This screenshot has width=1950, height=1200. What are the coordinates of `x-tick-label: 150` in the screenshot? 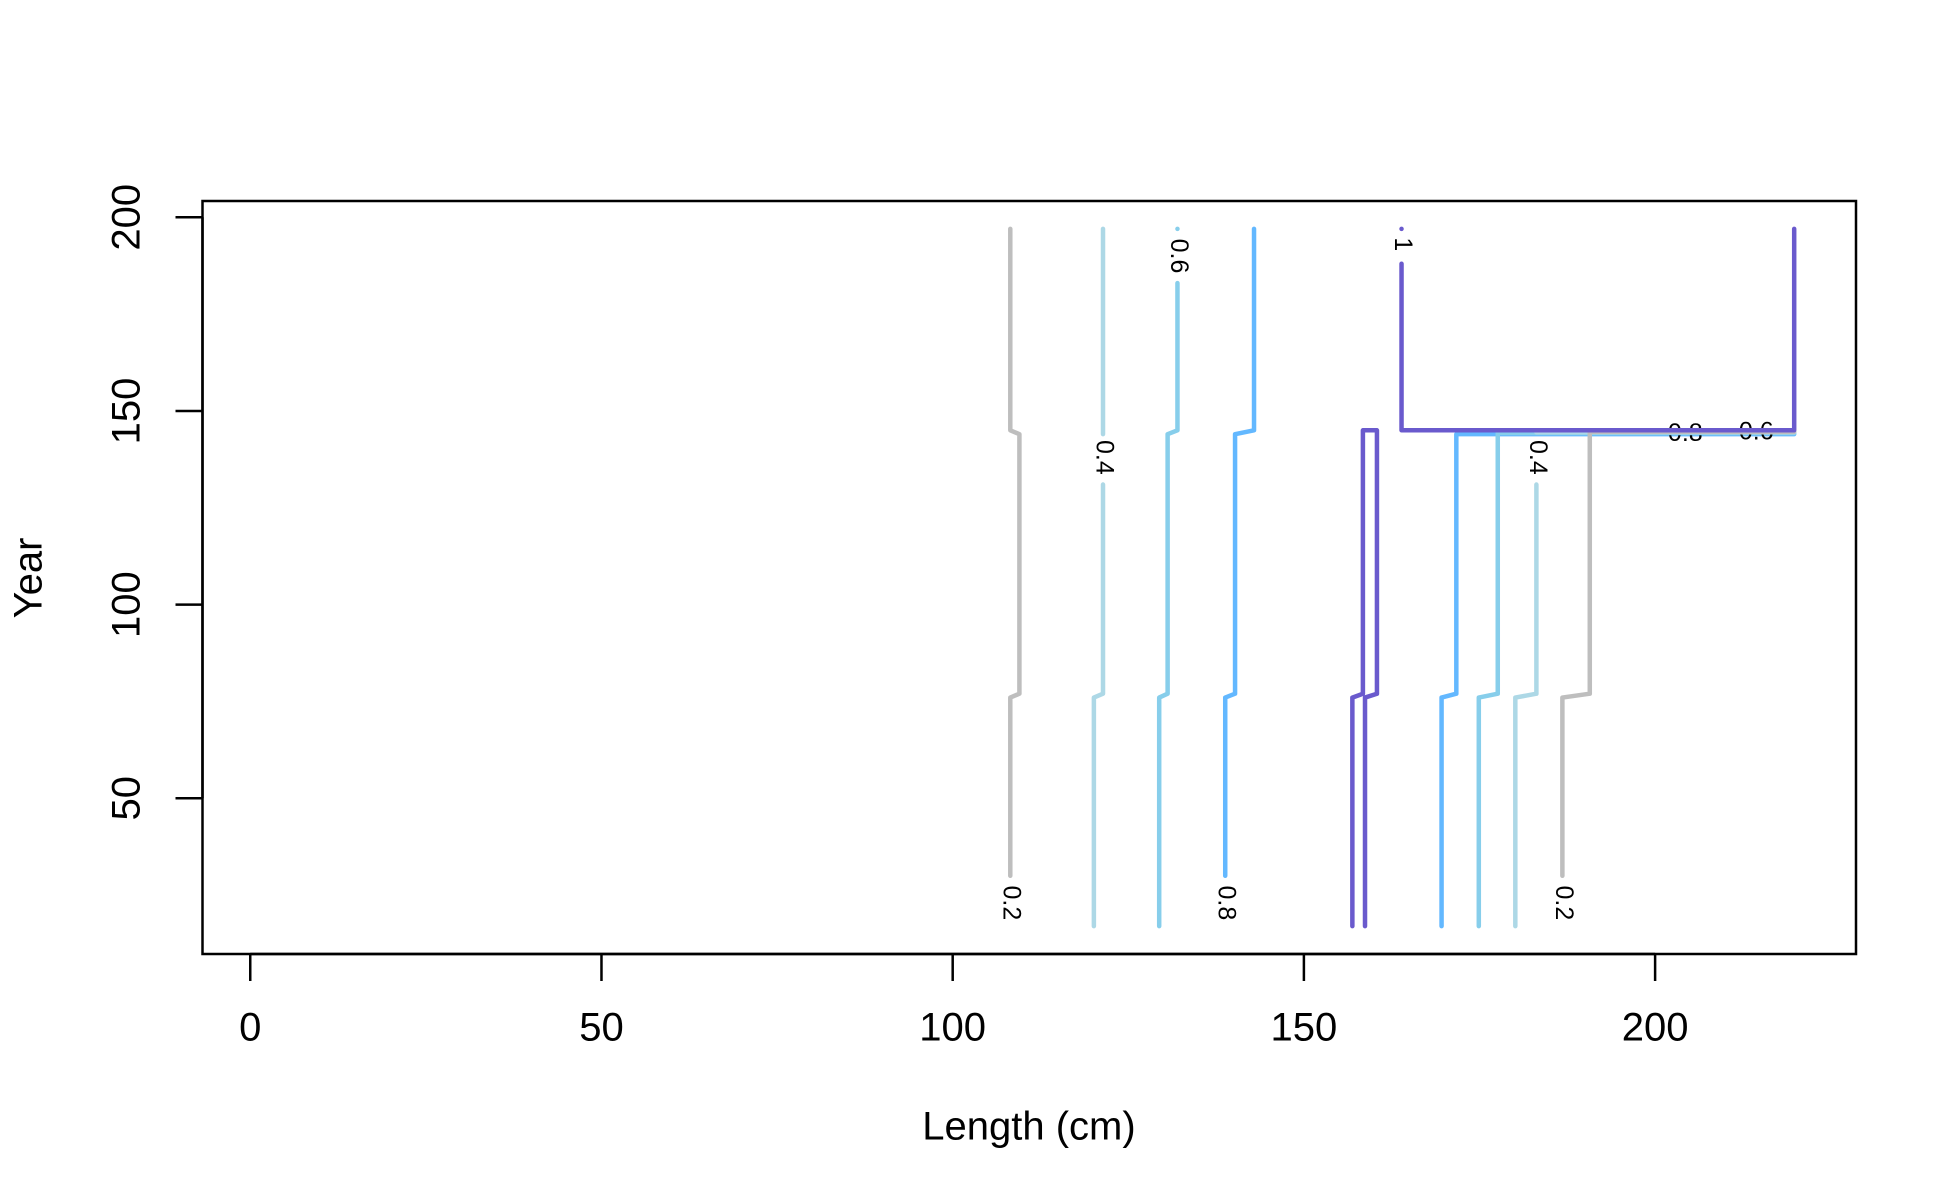 It's located at (1304, 1028).